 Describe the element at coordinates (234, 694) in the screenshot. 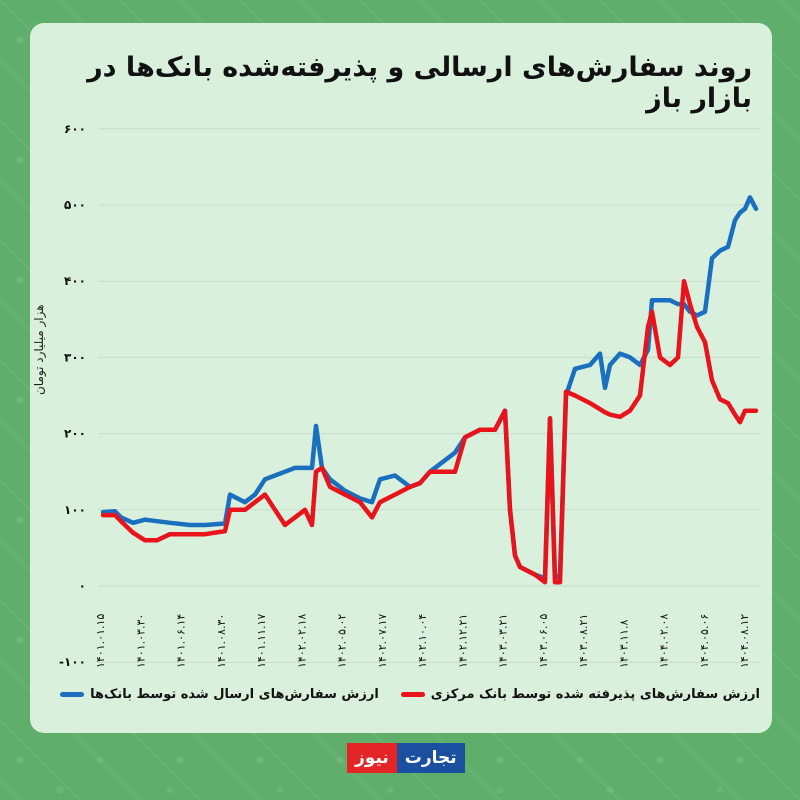

I see `legend-label-sent: ارزش سفارش‌های ارسال شده توسط بانک‌ها` at that location.